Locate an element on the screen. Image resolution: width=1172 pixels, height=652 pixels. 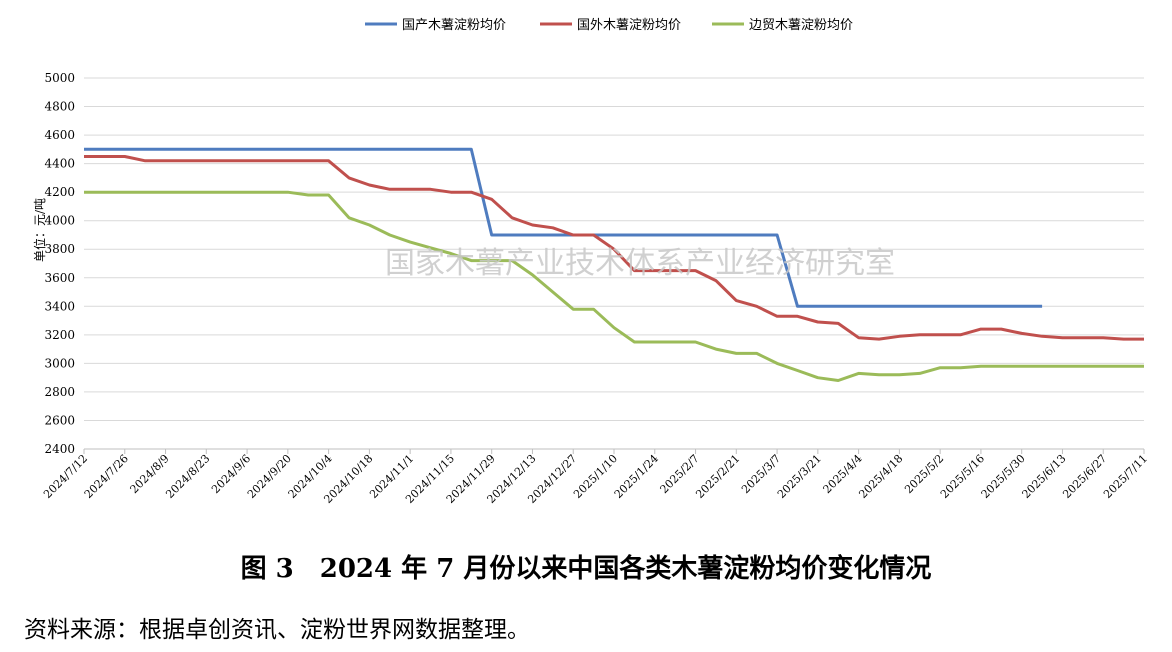
y-tick-label: 4200 is located at coordinates (59, 192).